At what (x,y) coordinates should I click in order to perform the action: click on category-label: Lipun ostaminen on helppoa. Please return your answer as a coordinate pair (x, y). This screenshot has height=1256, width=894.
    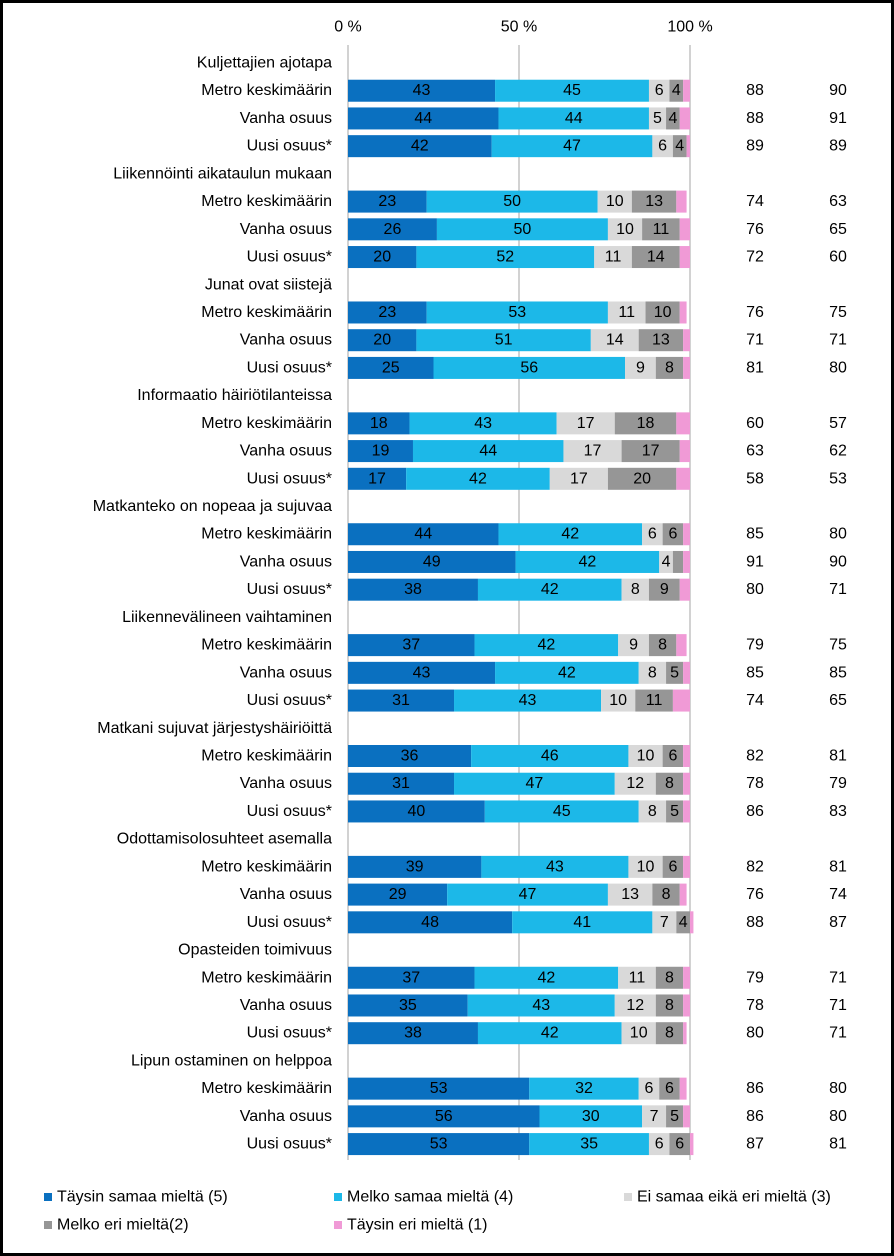
    Looking at the image, I should click on (231, 1060).